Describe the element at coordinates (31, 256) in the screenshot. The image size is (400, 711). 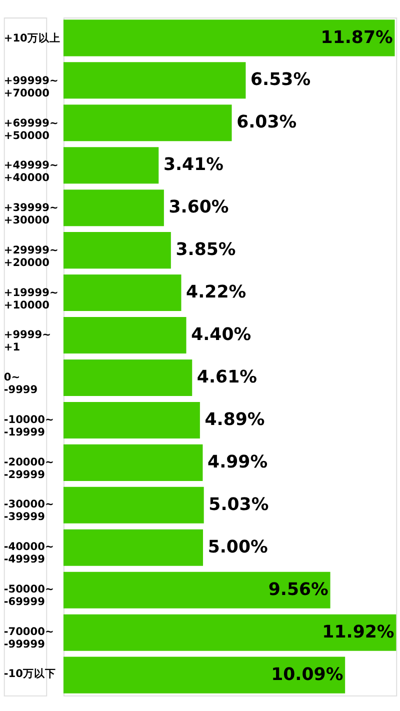
I see `y-tick-label: +29999~ +20000` at that location.